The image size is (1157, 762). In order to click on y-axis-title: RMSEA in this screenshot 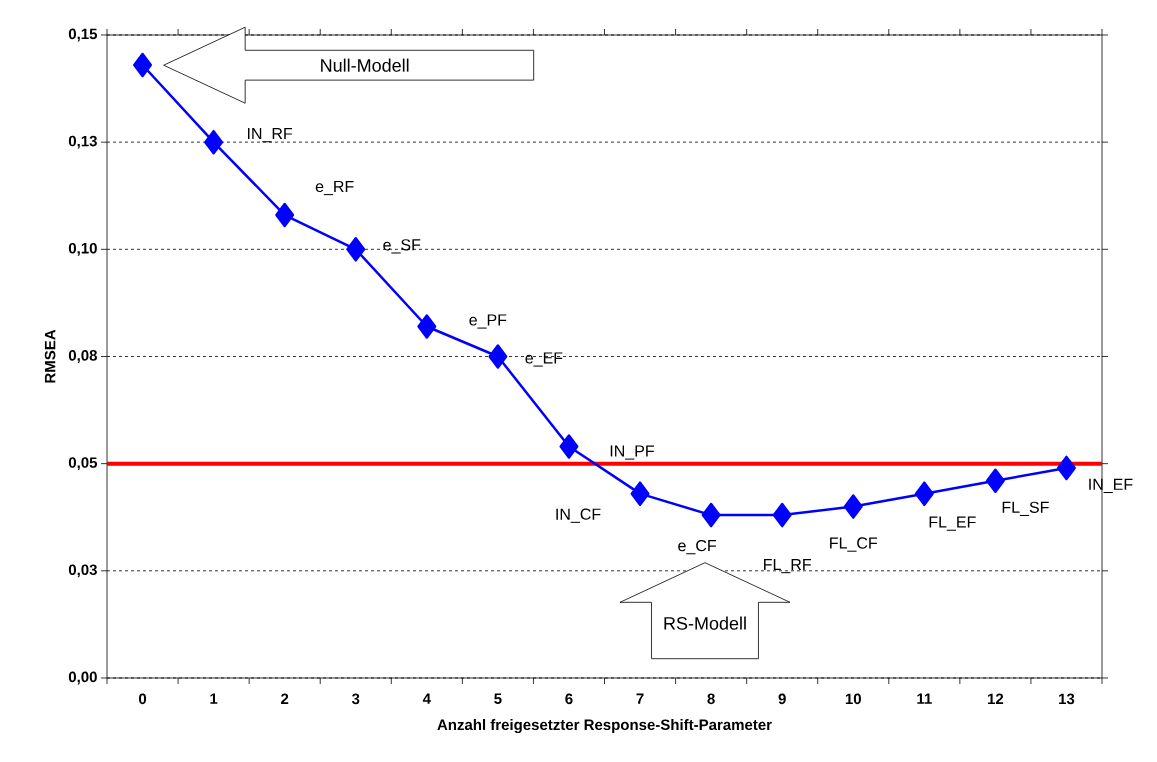, I will do `click(50, 356)`.